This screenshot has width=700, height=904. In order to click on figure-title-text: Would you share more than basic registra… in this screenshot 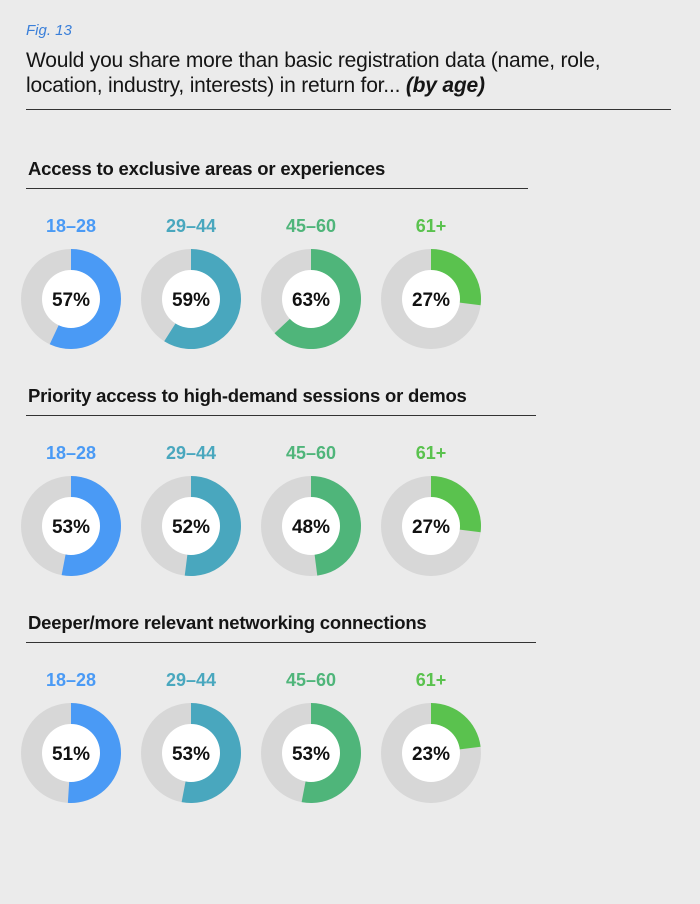, I will do `click(313, 73)`.